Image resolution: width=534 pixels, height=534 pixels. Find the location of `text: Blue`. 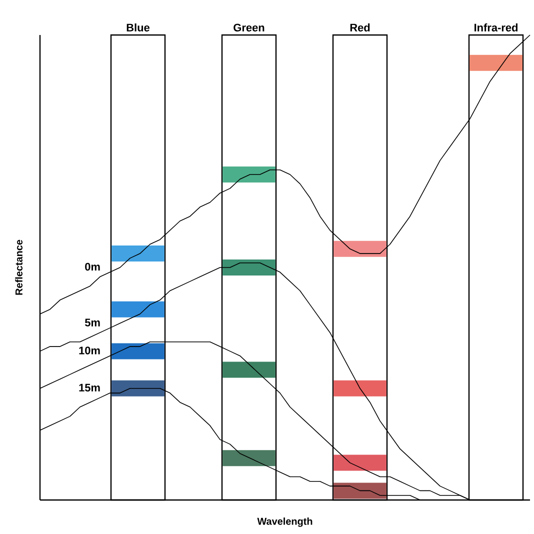

text: Blue is located at coordinates (138, 27).